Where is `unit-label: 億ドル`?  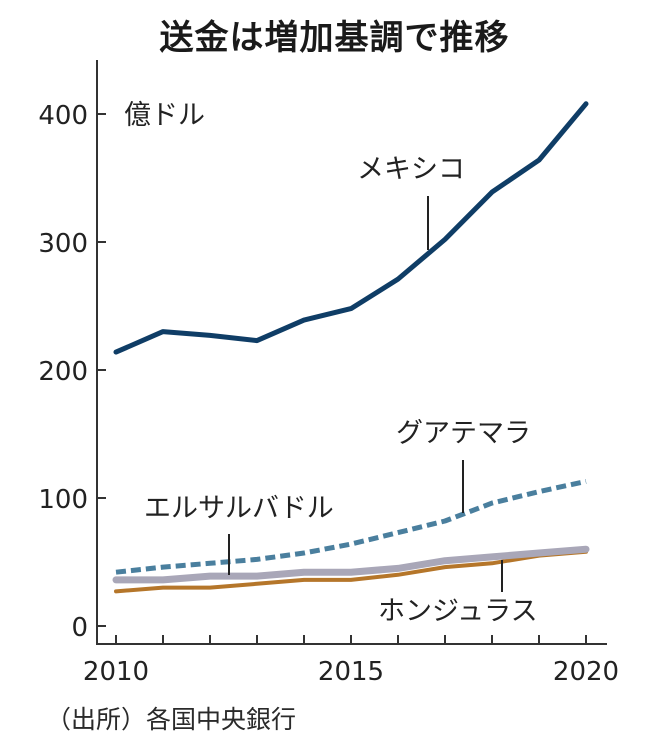 unit-label: 億ドル is located at coordinates (164, 115).